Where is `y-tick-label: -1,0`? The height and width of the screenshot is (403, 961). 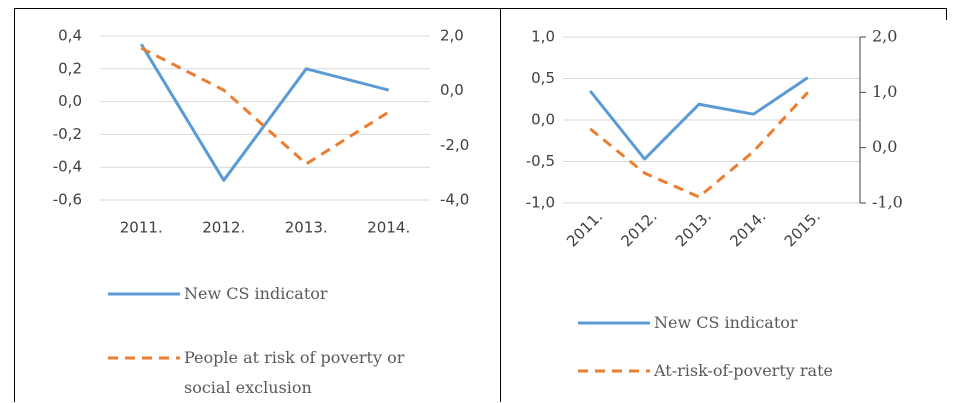 y-tick-label: -1,0 is located at coordinates (540, 203).